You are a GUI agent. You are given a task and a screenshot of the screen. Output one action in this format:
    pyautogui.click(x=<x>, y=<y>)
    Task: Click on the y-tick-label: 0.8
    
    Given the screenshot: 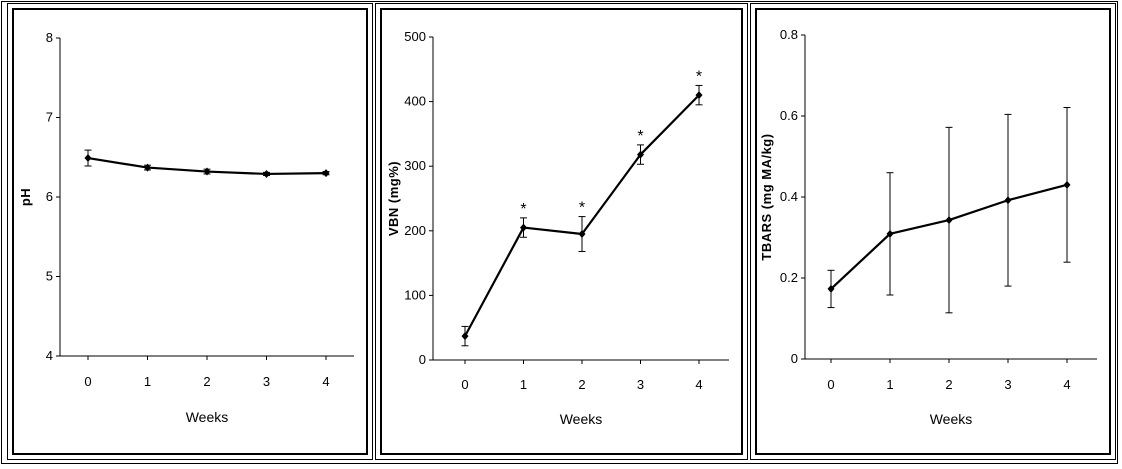 What is the action you would take?
    pyautogui.click(x=789, y=34)
    